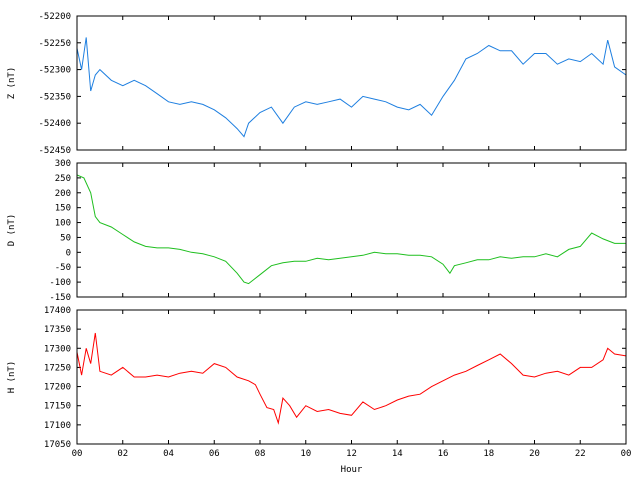 The width and height of the screenshot is (640, 480). What do you see at coordinates (57, 378) in the screenshot?
I see `panel-h-tick-labels: 17400 17350 17300 17250 17200 17150 17100 17050` at bounding box center [57, 378].